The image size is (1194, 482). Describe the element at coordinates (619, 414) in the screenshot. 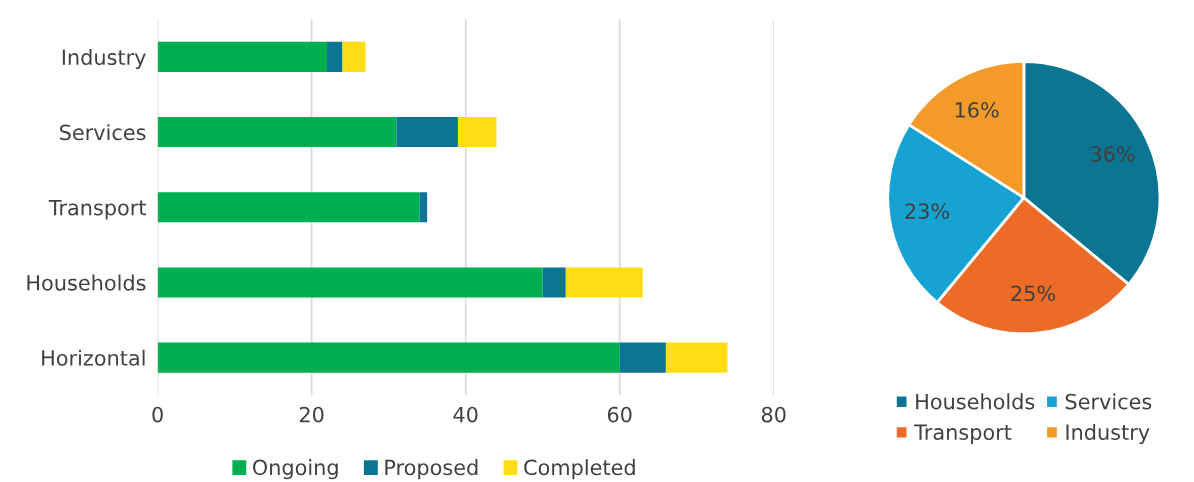

I see `x-tick-label: 60` at that location.